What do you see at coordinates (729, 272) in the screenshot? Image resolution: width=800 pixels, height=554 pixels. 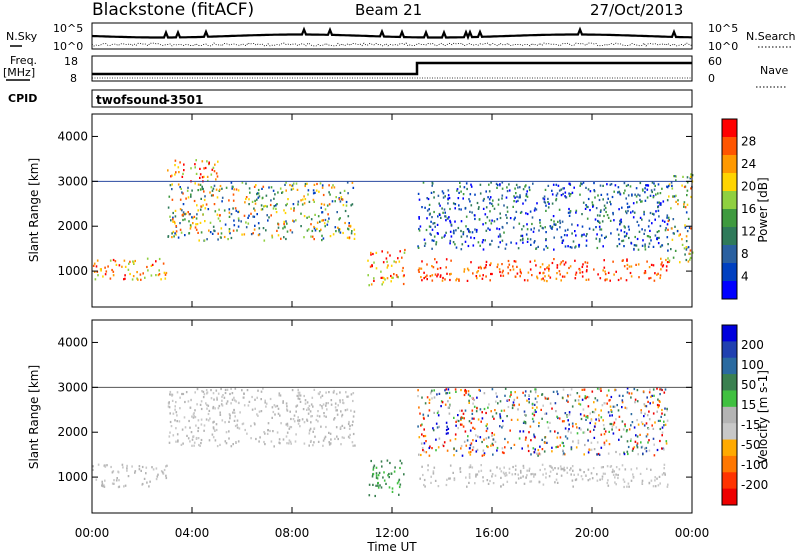 I see `colorbar-segment` at bounding box center [729, 272].